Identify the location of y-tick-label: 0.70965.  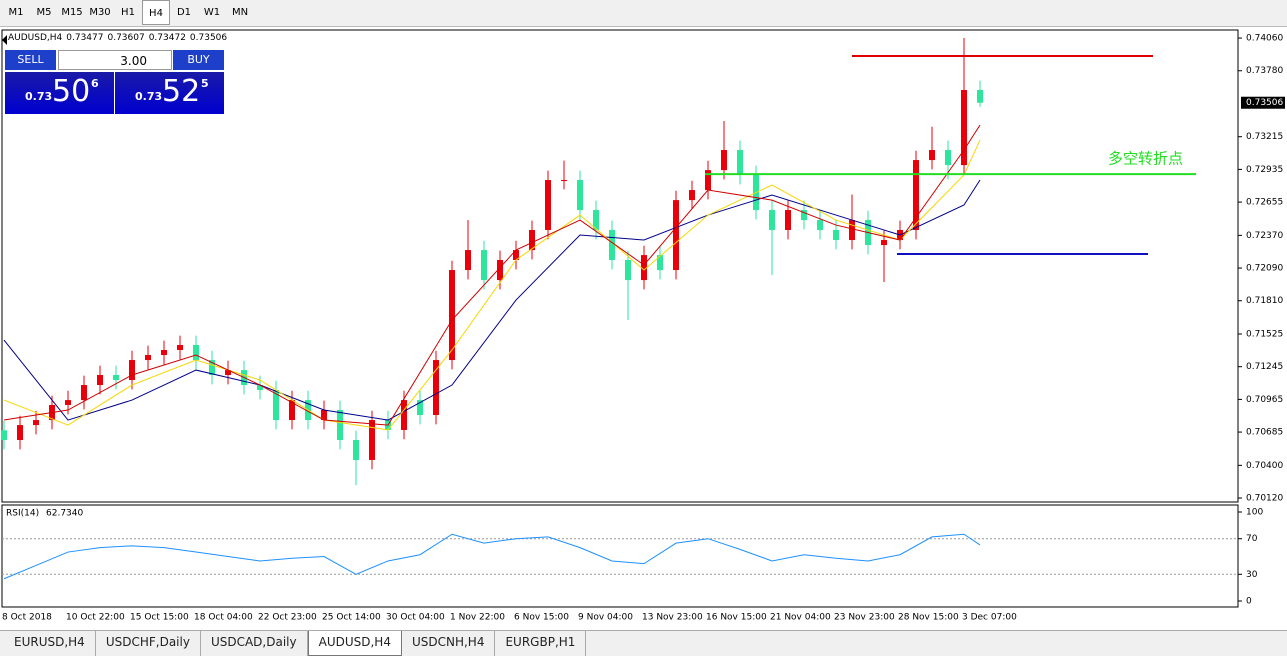
(1264, 400).